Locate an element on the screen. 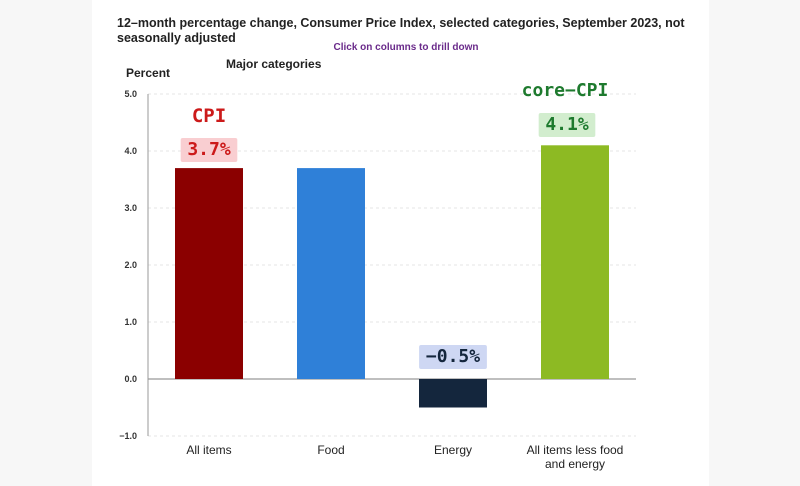  chart-subtitle: Click on columns to drill down is located at coordinates (405, 47).